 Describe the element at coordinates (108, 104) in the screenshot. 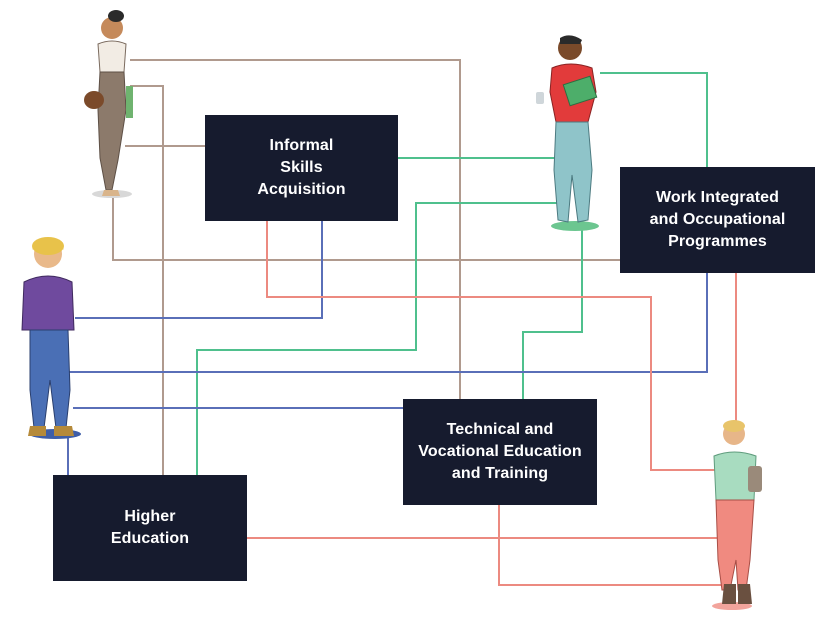

I see `student-woman-brown-bag-figure` at that location.